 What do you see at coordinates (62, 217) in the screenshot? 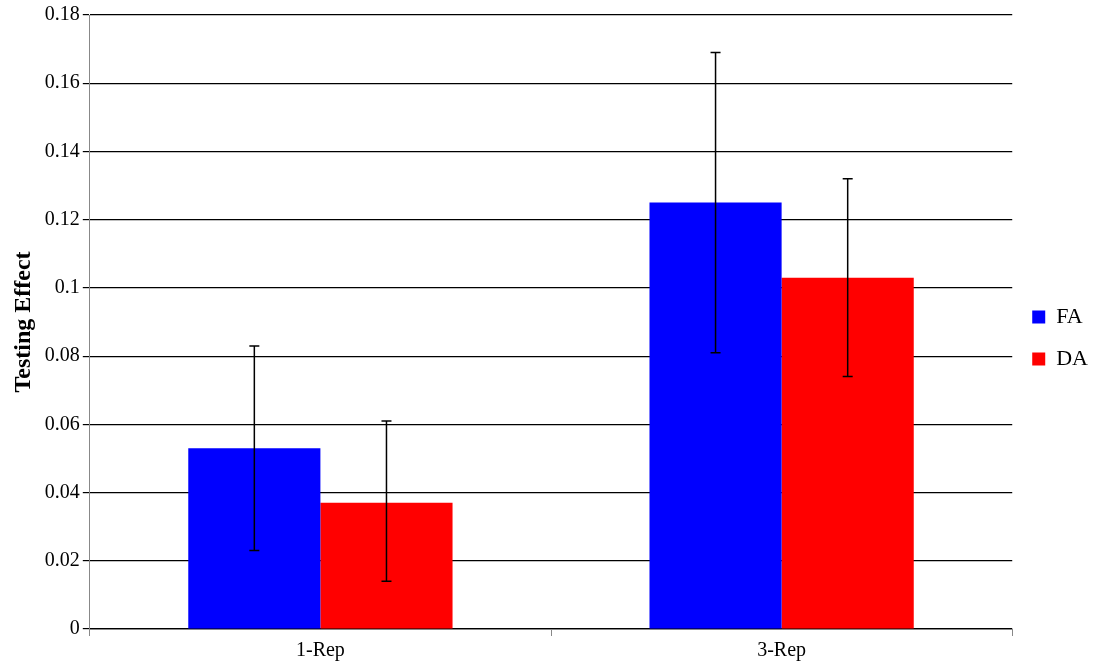
I see `y-tick-label: 0.12` at bounding box center [62, 217].